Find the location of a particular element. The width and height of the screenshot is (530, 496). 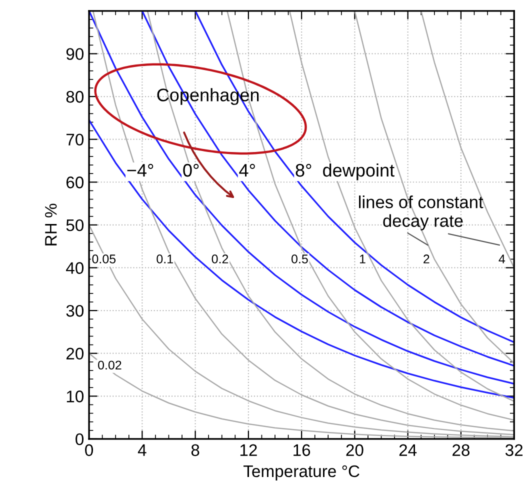

series-label: 0.2 is located at coordinates (220, 259).